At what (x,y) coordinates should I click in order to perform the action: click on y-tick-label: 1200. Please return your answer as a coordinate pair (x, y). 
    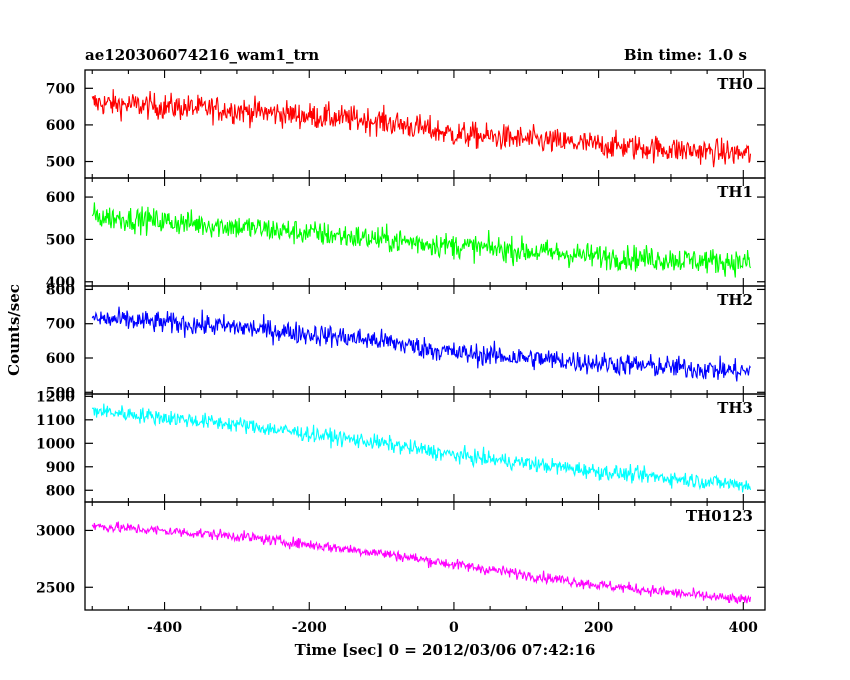
    Looking at the image, I should click on (55, 397).